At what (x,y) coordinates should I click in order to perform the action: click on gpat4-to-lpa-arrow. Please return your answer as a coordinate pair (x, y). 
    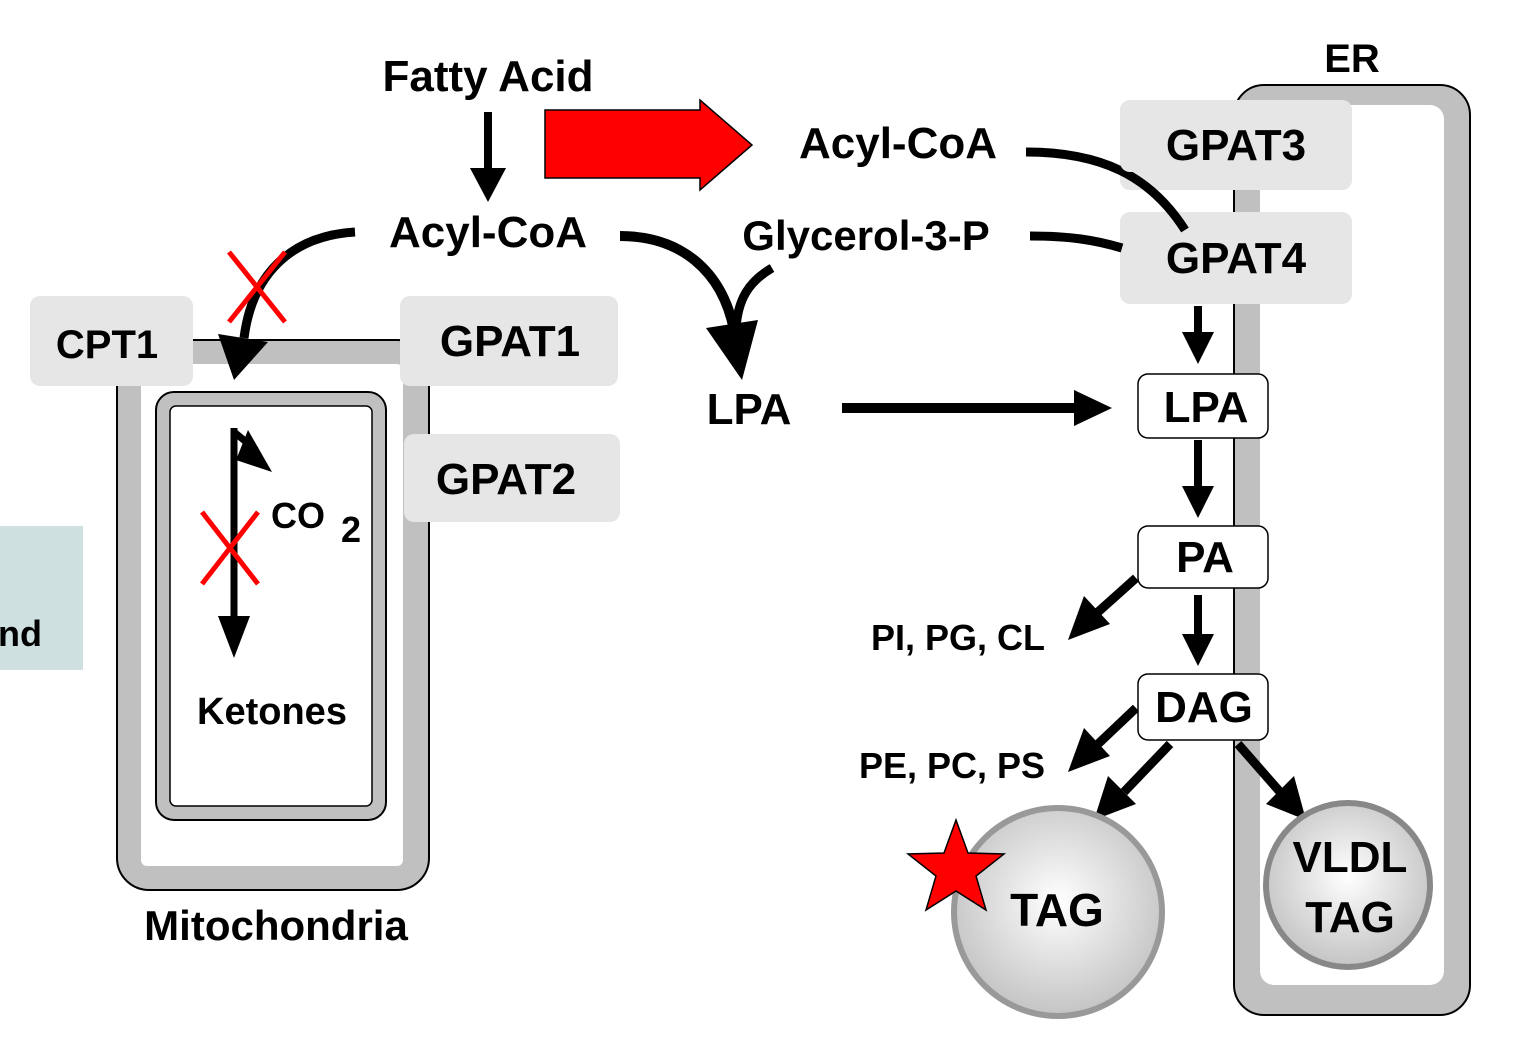
    Looking at the image, I should click on (1198, 348).